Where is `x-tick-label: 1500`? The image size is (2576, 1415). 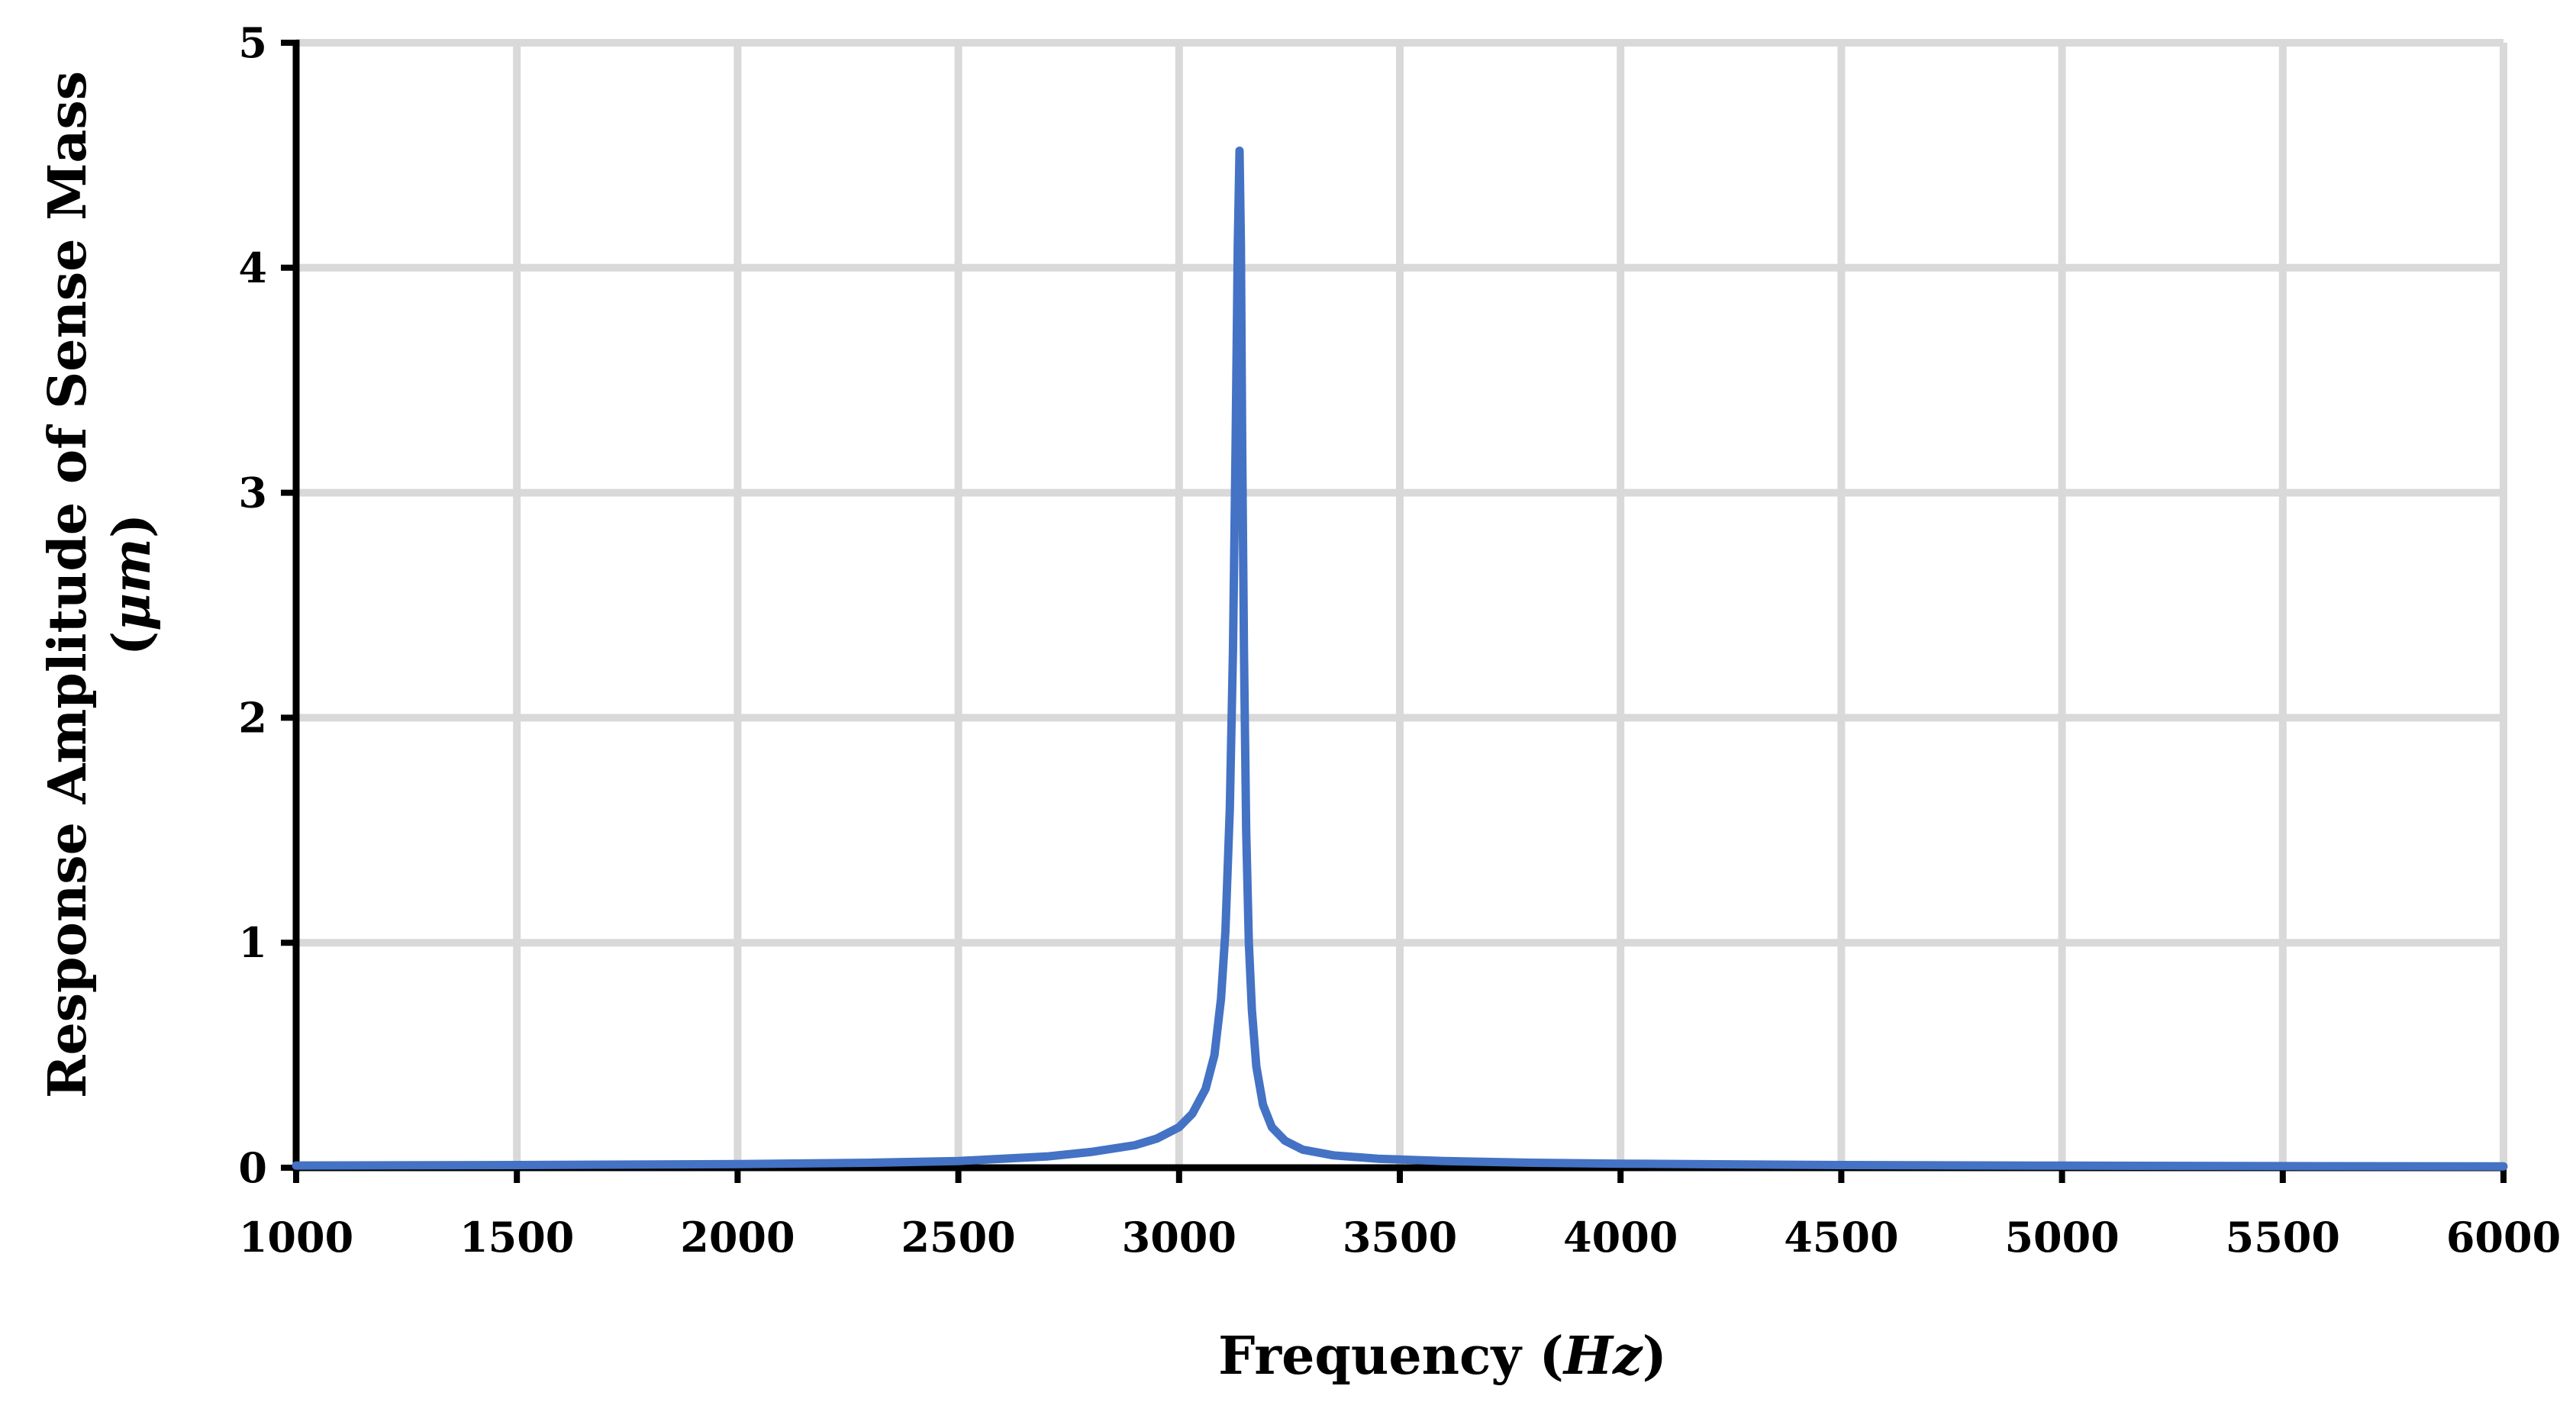
x-tick-label: 1500 is located at coordinates (516, 1238).